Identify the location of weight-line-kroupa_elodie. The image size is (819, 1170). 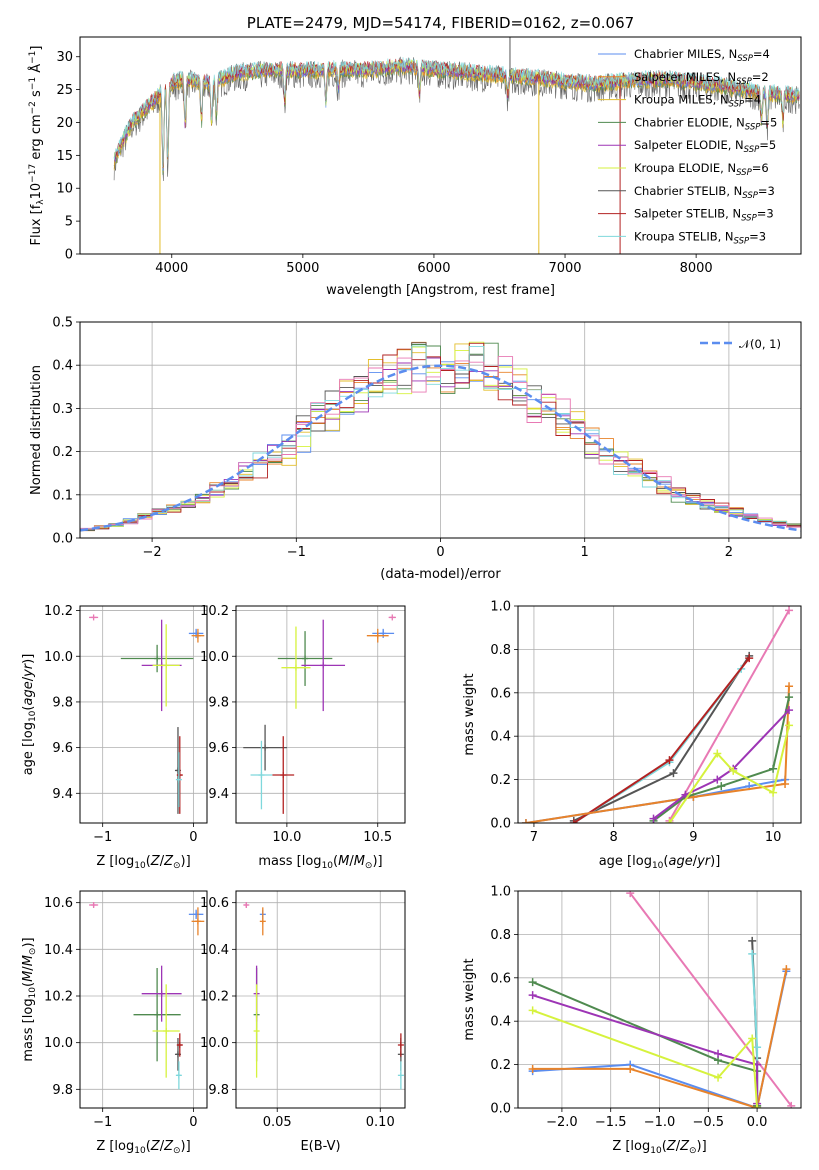
(645, 1058).